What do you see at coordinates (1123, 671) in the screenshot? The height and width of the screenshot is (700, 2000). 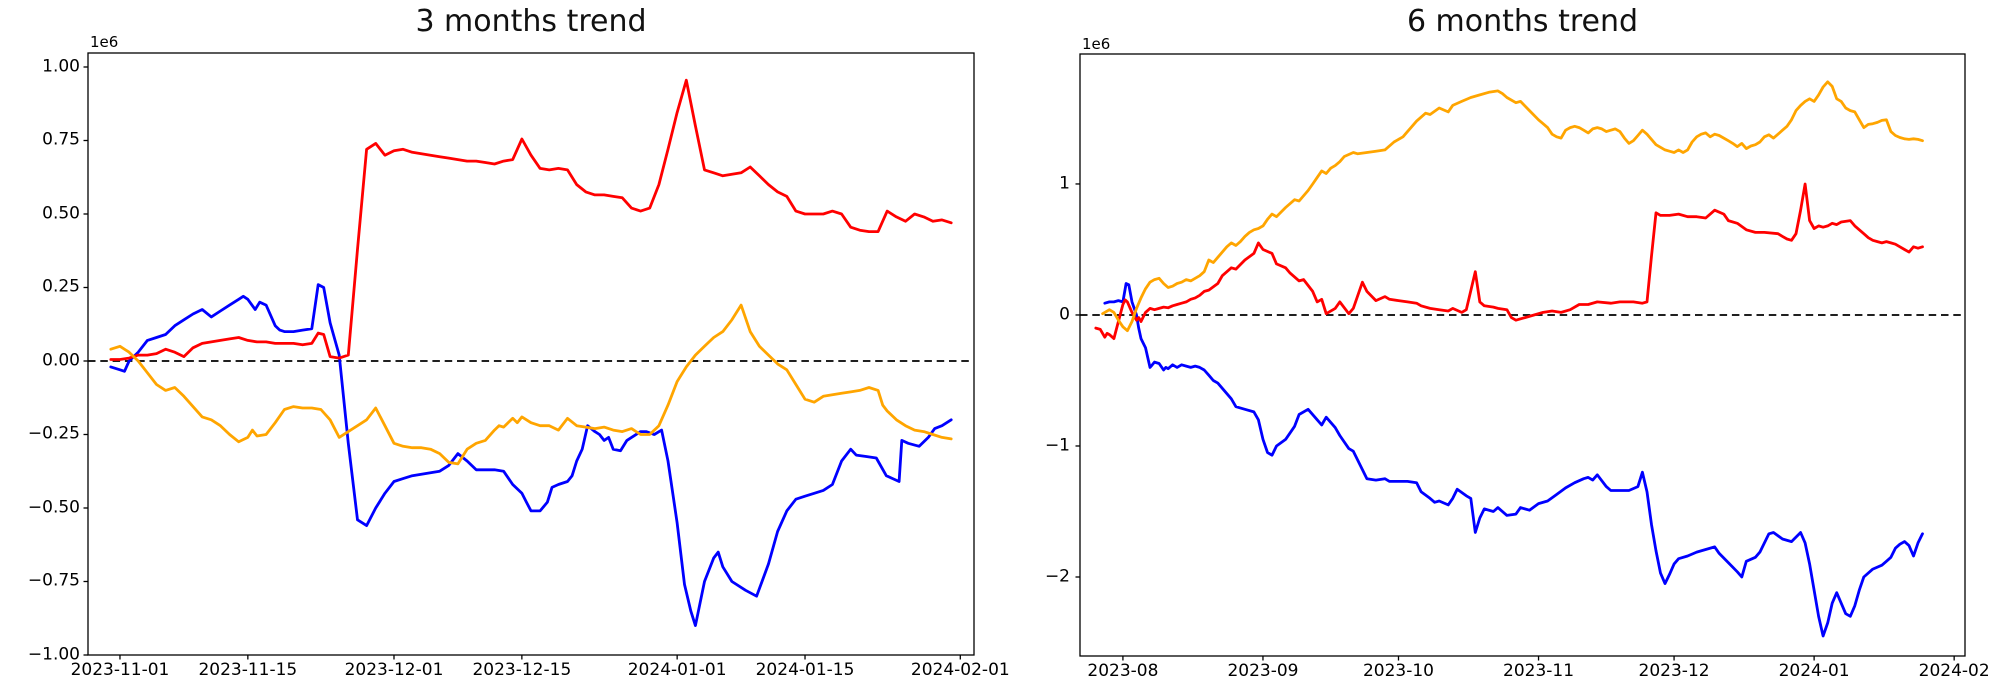 I see `x-tick-label: 2023-08` at bounding box center [1123, 671].